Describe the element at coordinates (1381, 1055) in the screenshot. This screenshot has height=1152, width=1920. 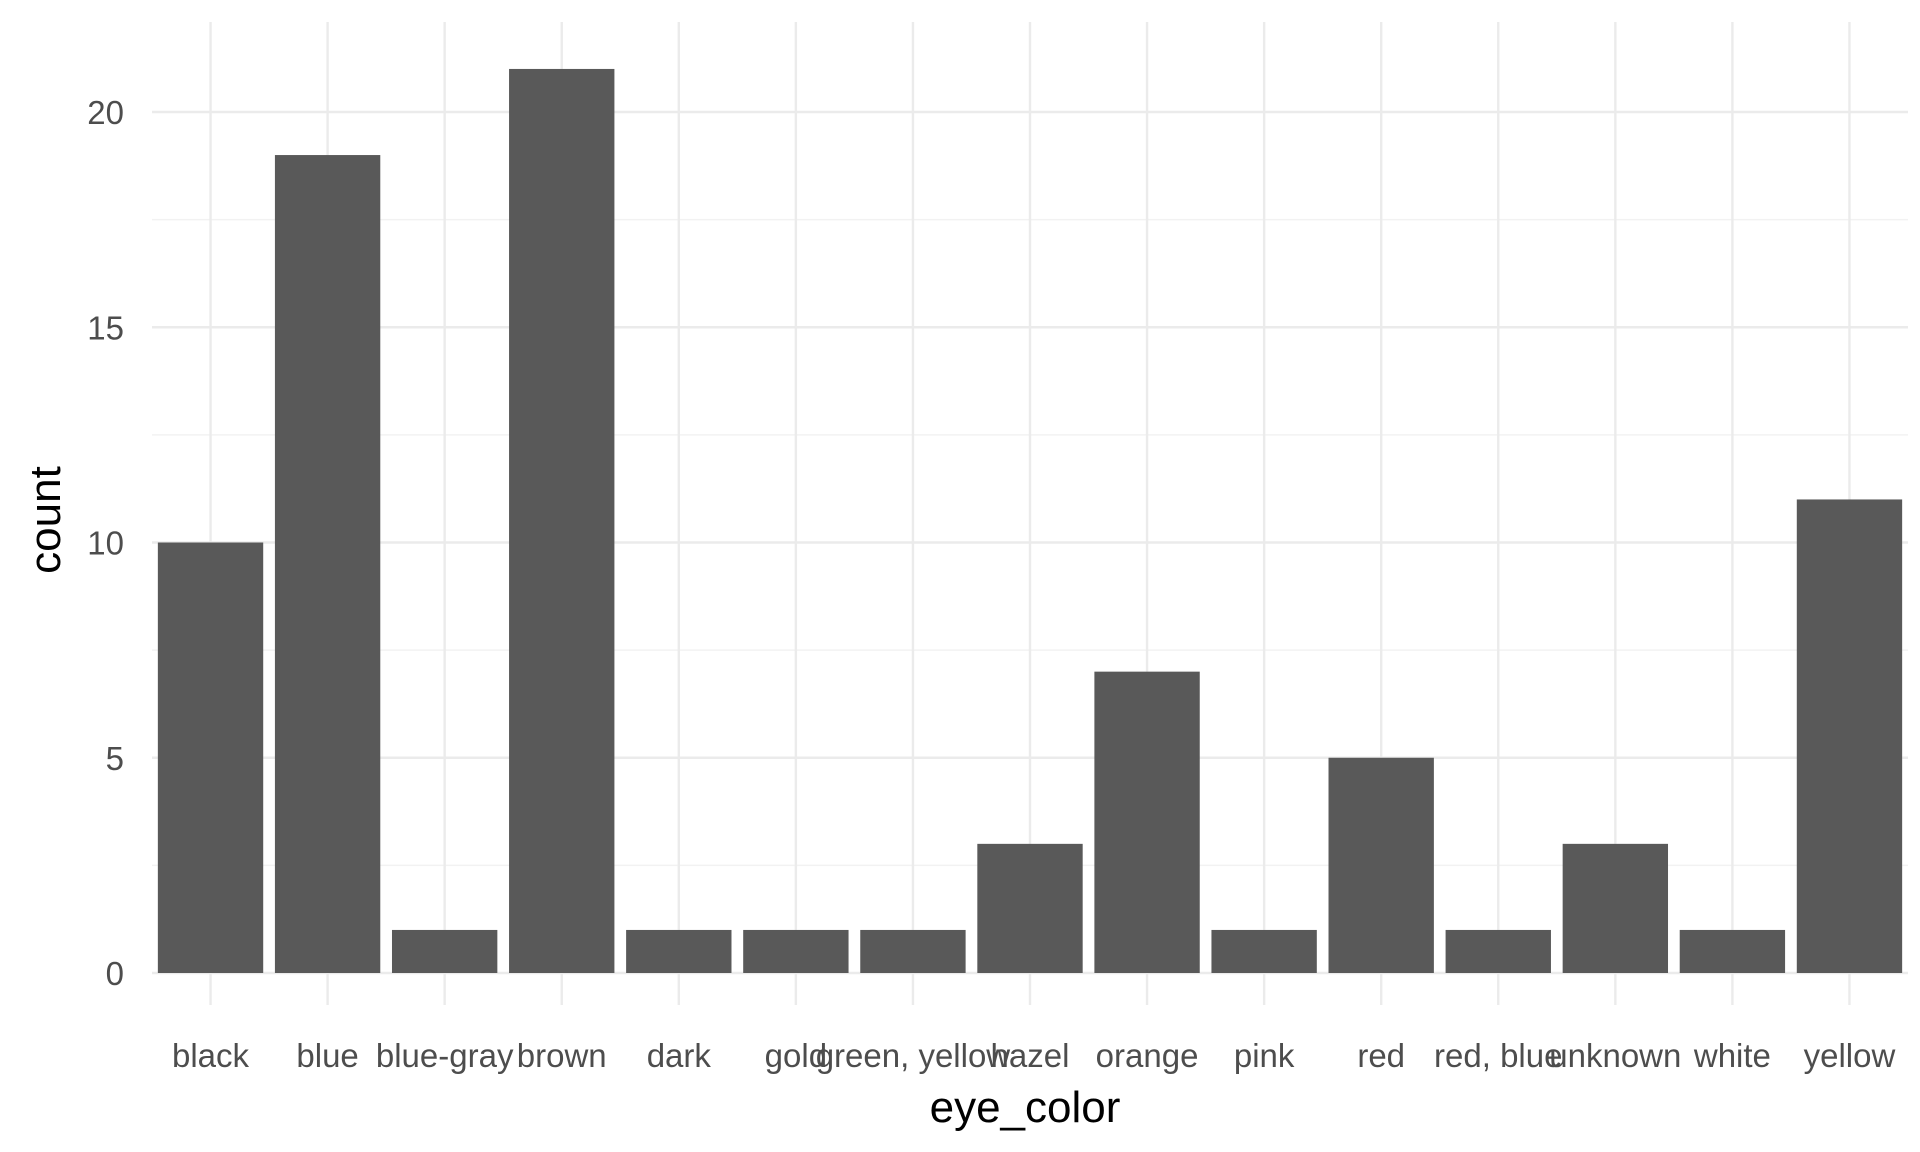
I see `x-tick-label: red` at that location.